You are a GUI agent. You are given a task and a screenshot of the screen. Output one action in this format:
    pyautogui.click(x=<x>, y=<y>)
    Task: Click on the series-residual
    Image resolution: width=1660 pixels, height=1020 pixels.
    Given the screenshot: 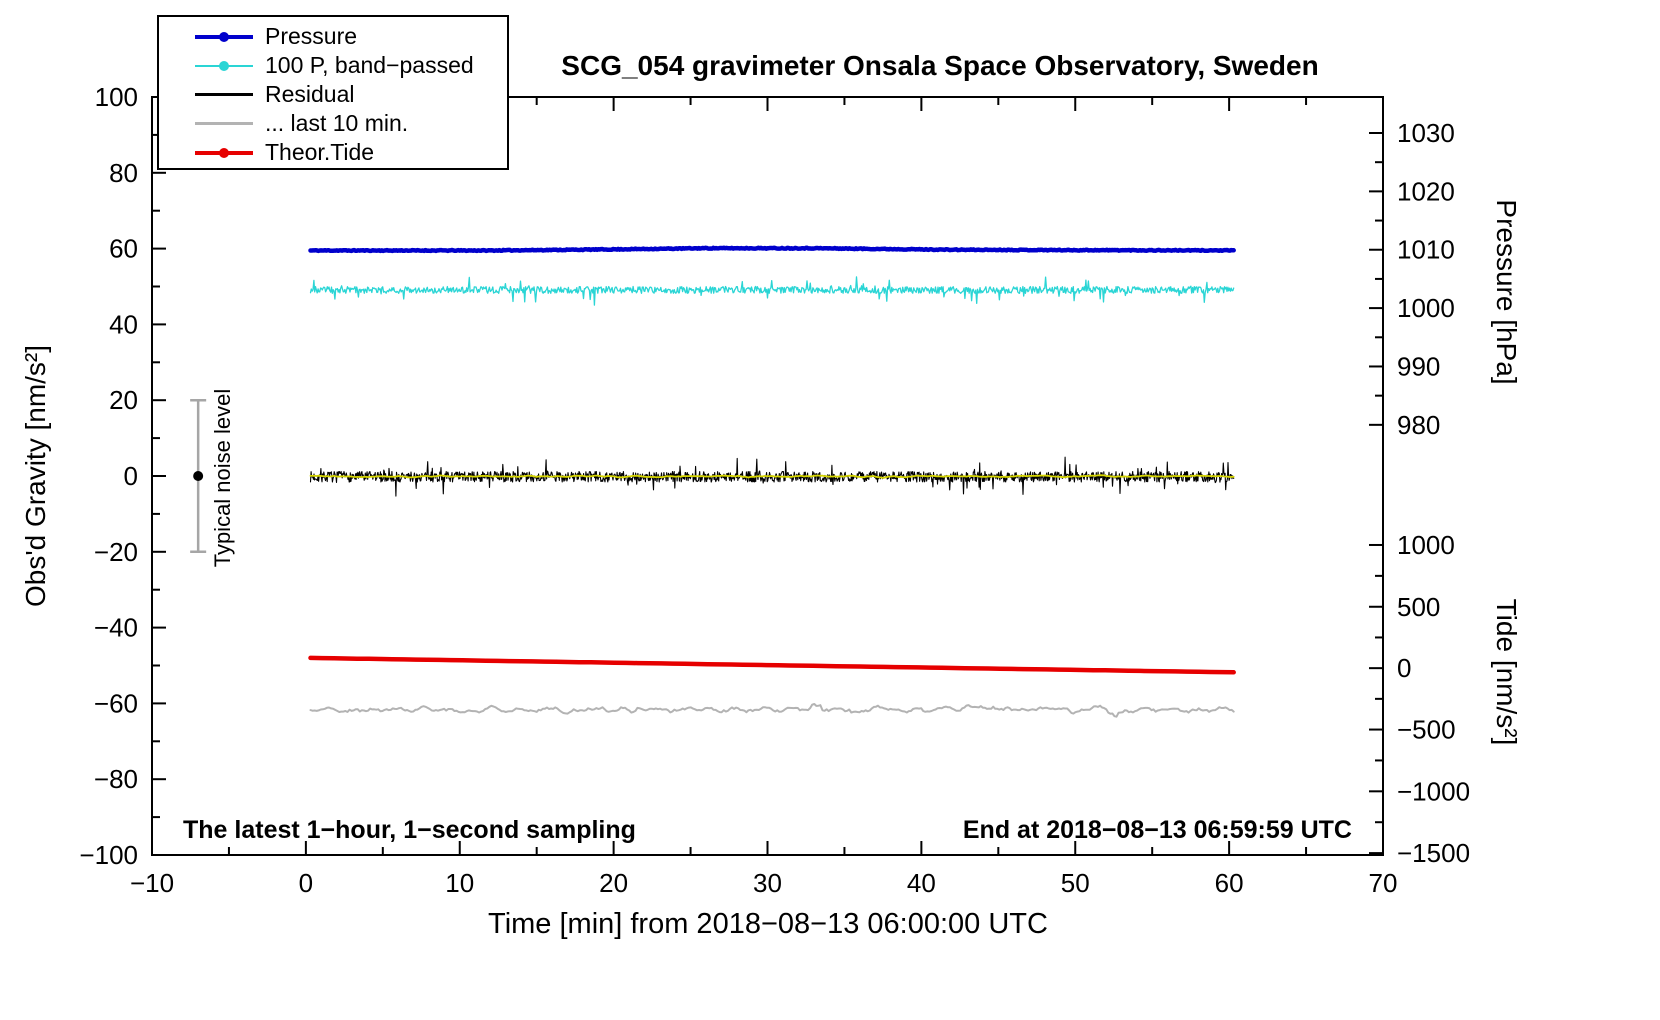 What is the action you would take?
    pyautogui.click(x=772, y=476)
    